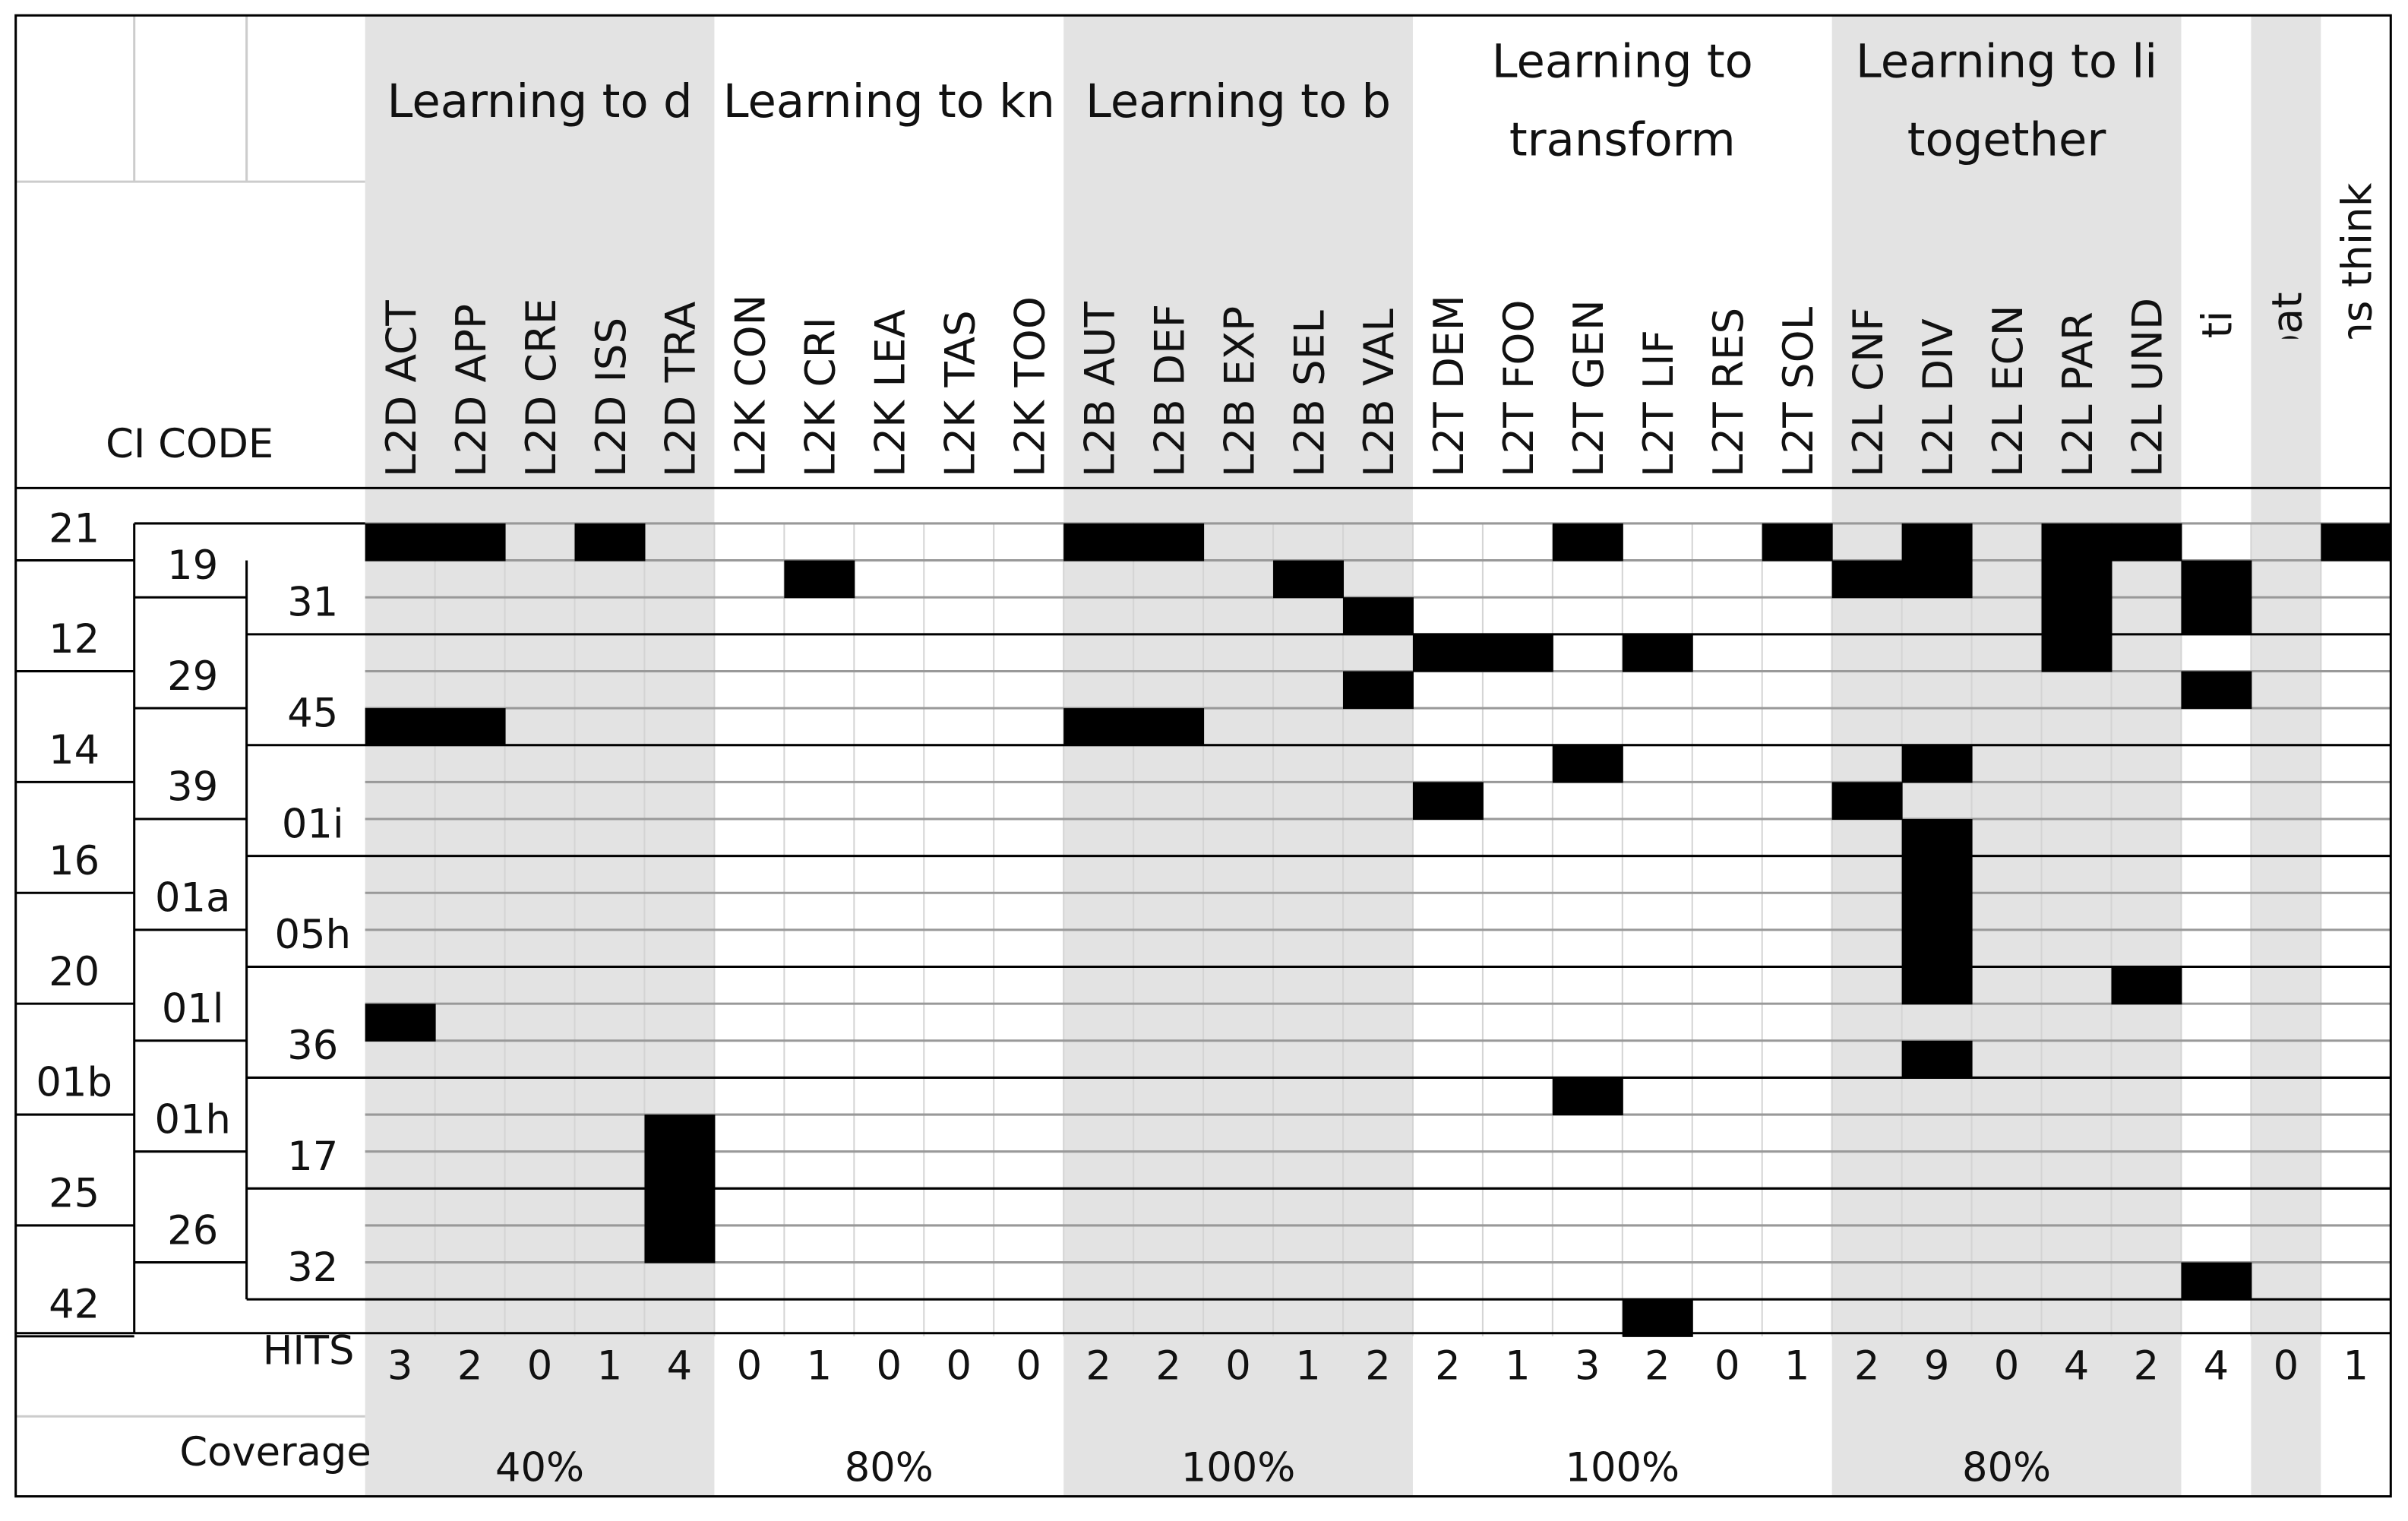  I want to click on ci-code: 20, so click(74, 972).